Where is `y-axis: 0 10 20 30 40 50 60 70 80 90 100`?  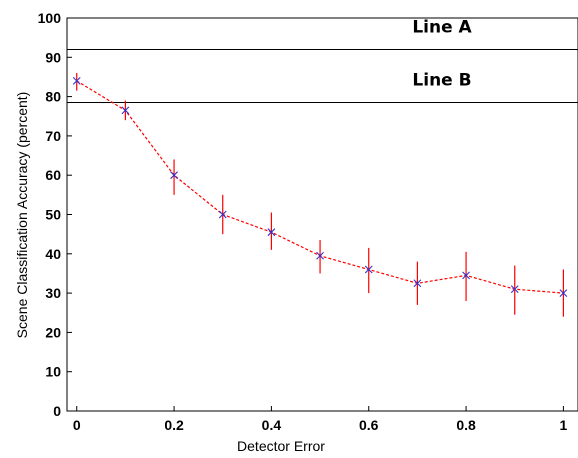 y-axis: 0 10 20 30 40 50 60 70 80 90 100 is located at coordinates (55, 214).